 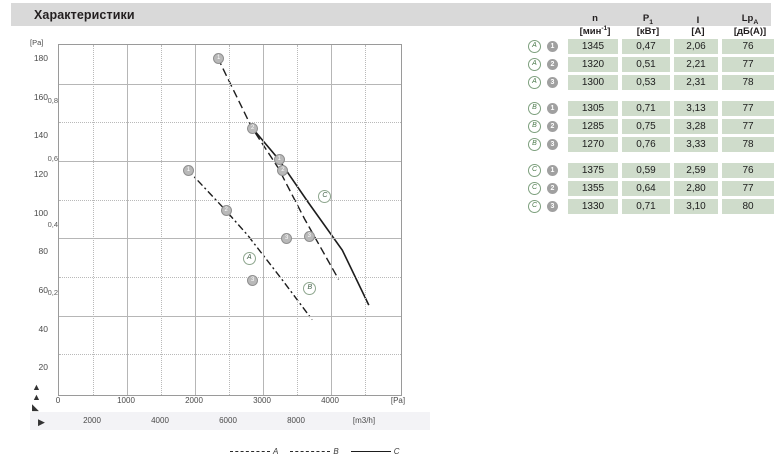 What do you see at coordinates (649, 188) in the screenshot?
I see `table-row: C 2 1355 0,64 2,80 77` at bounding box center [649, 188].